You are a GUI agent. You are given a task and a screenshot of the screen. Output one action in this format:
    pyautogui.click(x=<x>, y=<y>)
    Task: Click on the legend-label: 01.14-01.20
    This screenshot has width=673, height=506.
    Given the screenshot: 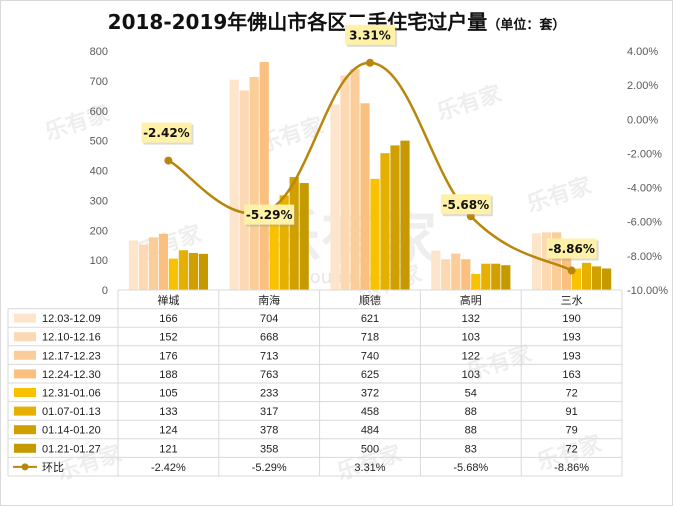 What is the action you would take?
    pyautogui.click(x=71, y=431)
    